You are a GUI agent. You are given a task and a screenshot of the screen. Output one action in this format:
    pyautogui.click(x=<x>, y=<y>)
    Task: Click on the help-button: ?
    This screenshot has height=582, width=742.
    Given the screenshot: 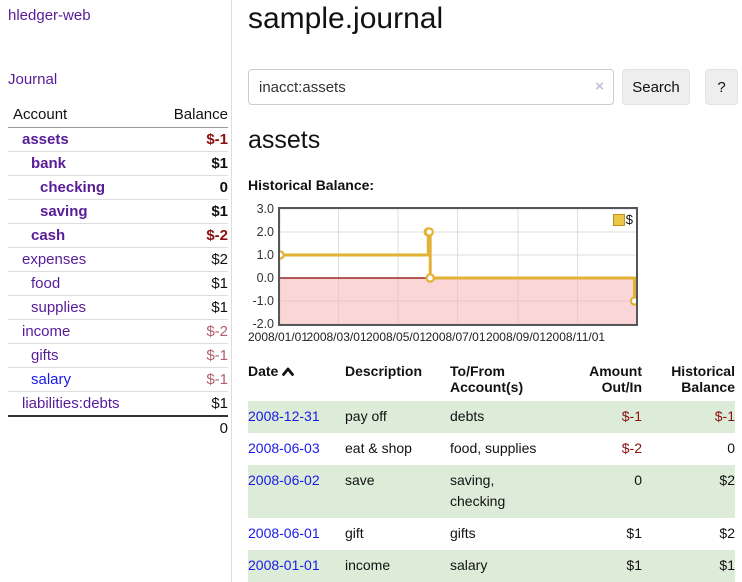 What is the action you would take?
    pyautogui.click(x=721, y=87)
    